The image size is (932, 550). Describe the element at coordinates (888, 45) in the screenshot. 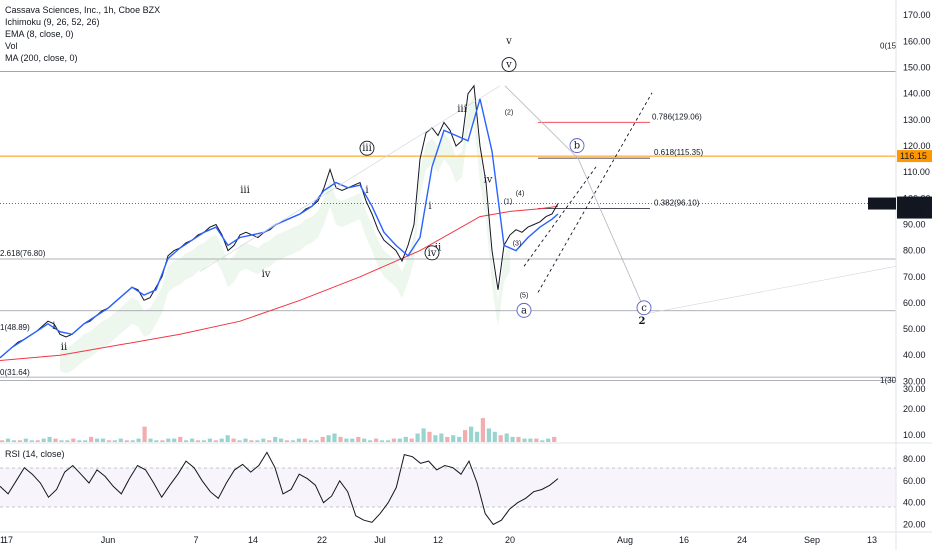

I see `fib-label-6: 0(15` at that location.